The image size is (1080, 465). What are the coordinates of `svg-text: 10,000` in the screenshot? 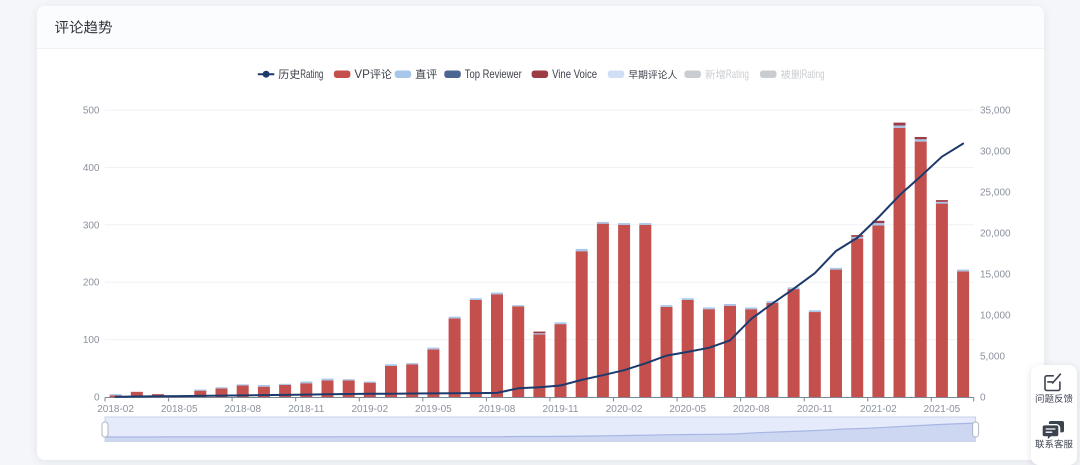 It's located at (995, 316).